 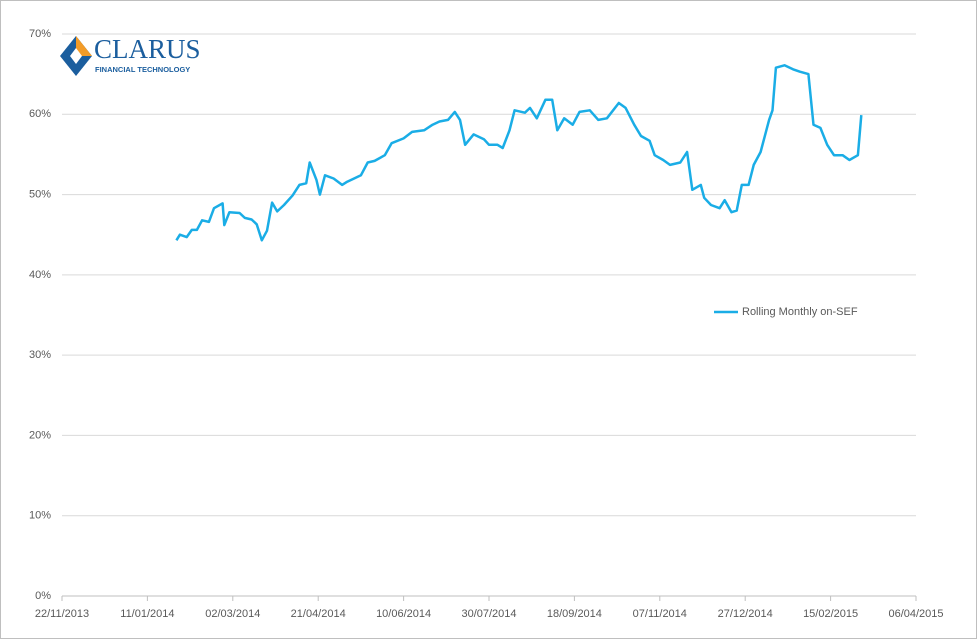 I want to click on x-tick-label: 27/12/2014, so click(x=745, y=614).